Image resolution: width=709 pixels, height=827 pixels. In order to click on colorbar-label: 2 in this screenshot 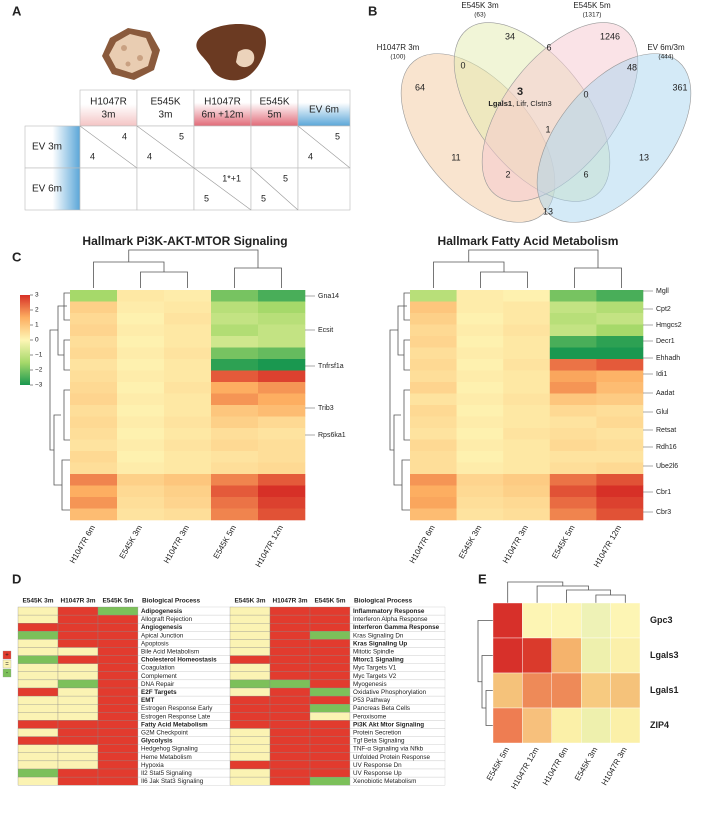, I will do `click(37, 310)`.